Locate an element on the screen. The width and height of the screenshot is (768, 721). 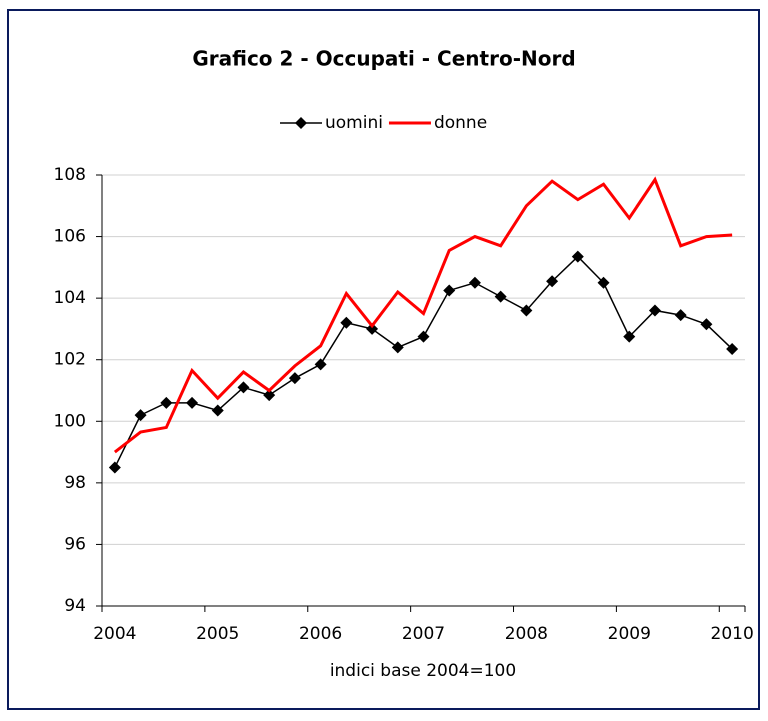
x-tick-label: 2004 is located at coordinates (114, 634).